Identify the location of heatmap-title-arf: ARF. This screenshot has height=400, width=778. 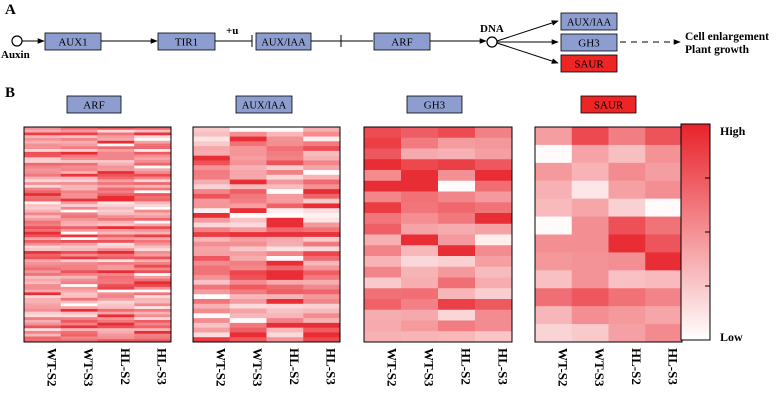
(93, 106).